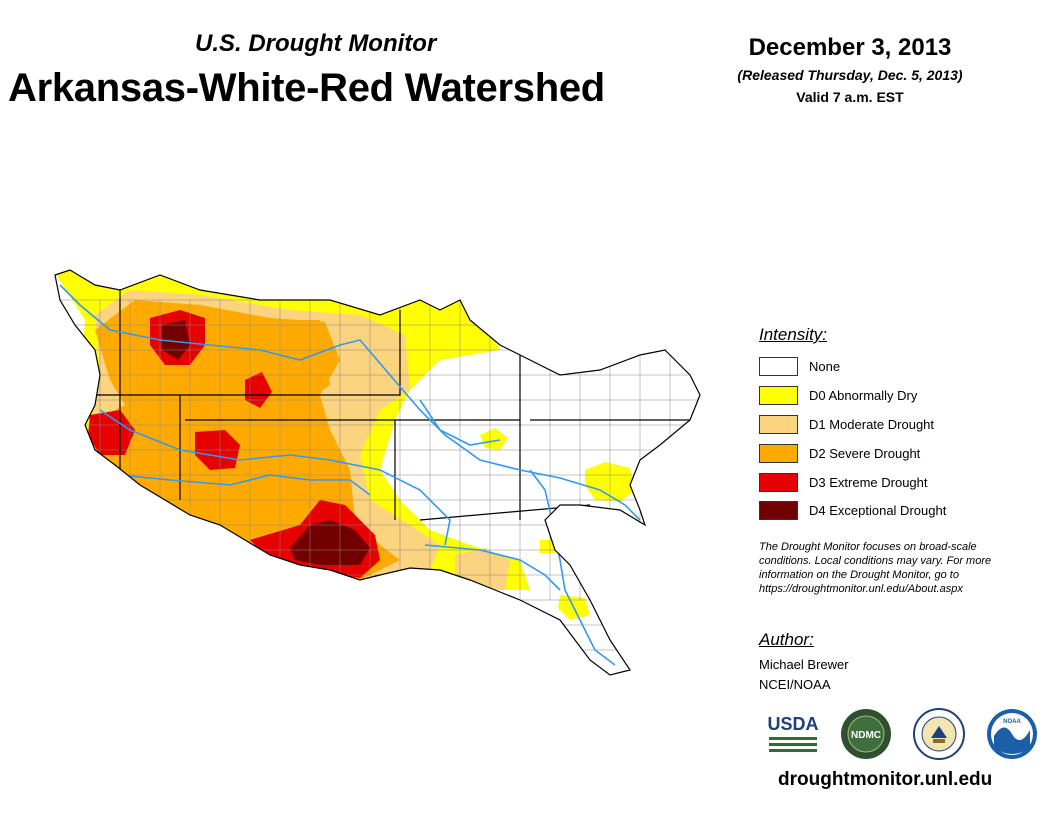  Describe the element at coordinates (825, 366) in the screenshot. I see `legend-label: None` at that location.